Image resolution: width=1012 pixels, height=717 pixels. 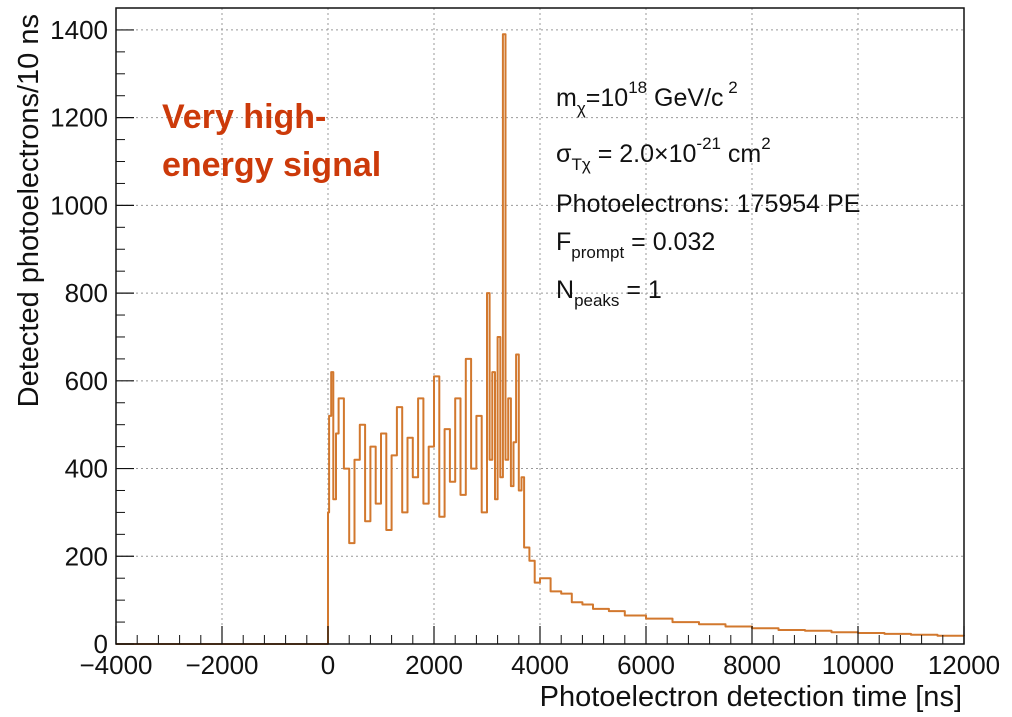 I want to click on x-tick-label: 4000, so click(x=540, y=665).